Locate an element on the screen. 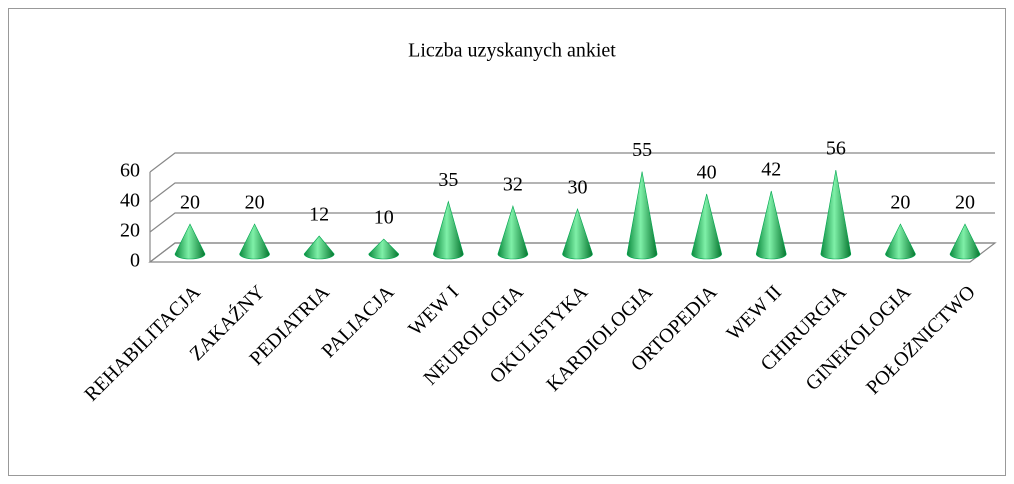  y-tick-label: 60 is located at coordinates (130, 171).